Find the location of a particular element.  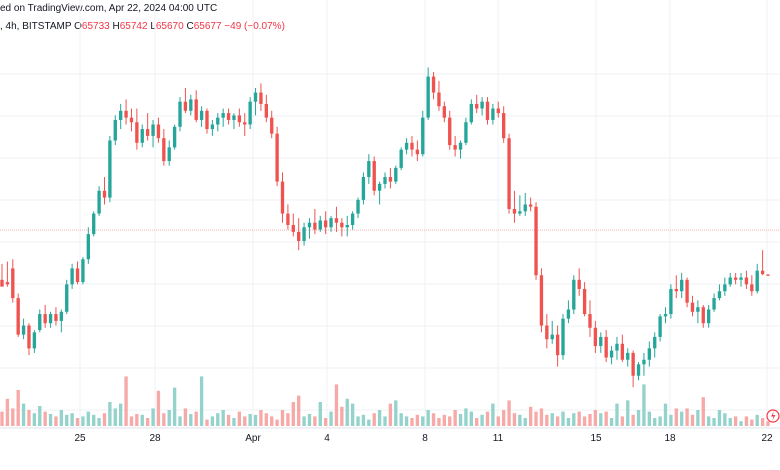

x-tick-label: 25 is located at coordinates (80, 438).